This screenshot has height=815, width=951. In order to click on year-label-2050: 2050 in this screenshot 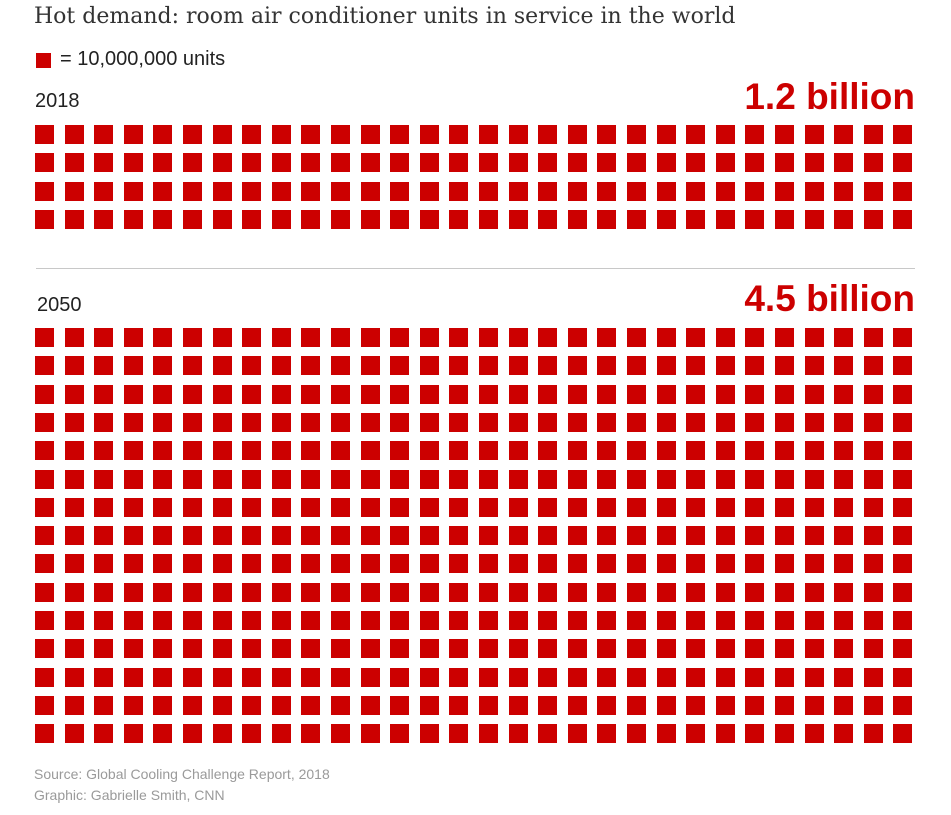, I will do `click(59, 305)`.